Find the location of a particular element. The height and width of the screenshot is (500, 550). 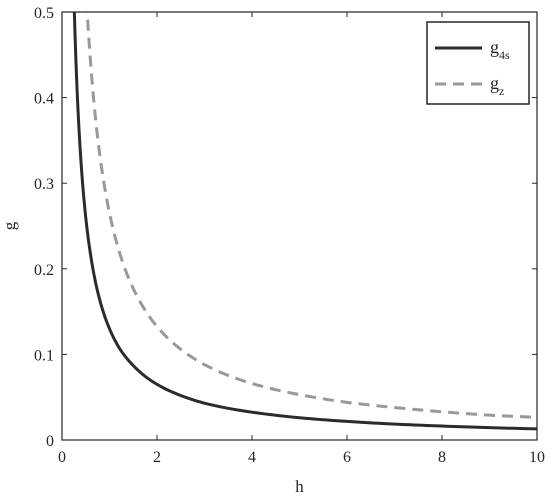

y-tick-label: 0.2 is located at coordinates (44, 270).